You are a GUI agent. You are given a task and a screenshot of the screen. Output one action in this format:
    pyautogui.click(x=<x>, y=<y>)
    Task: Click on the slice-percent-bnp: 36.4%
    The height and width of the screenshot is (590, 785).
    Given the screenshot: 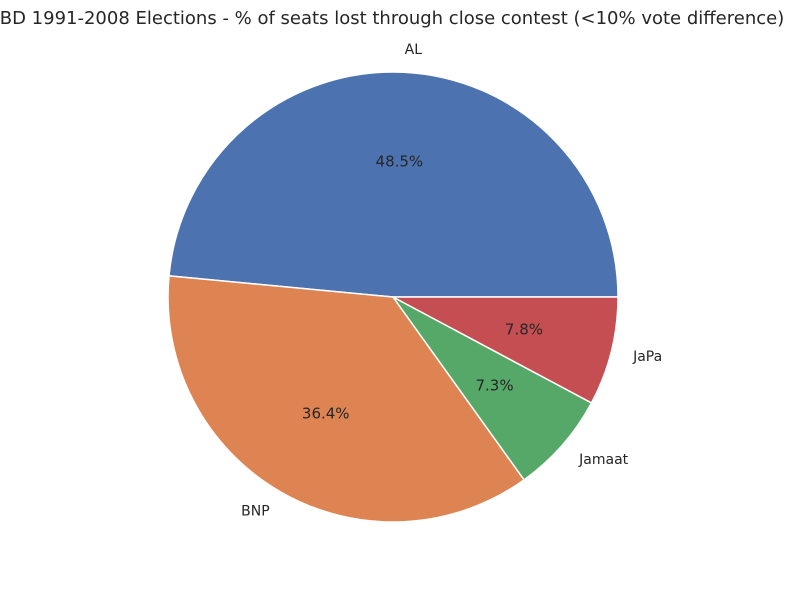 What is the action you would take?
    pyautogui.click(x=326, y=414)
    